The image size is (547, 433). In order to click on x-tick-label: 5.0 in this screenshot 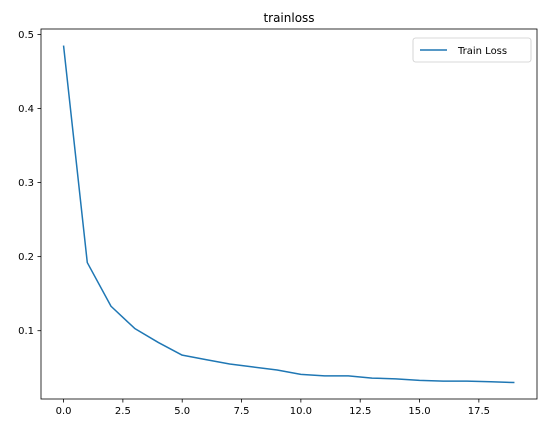, I will do `click(182, 411)`.